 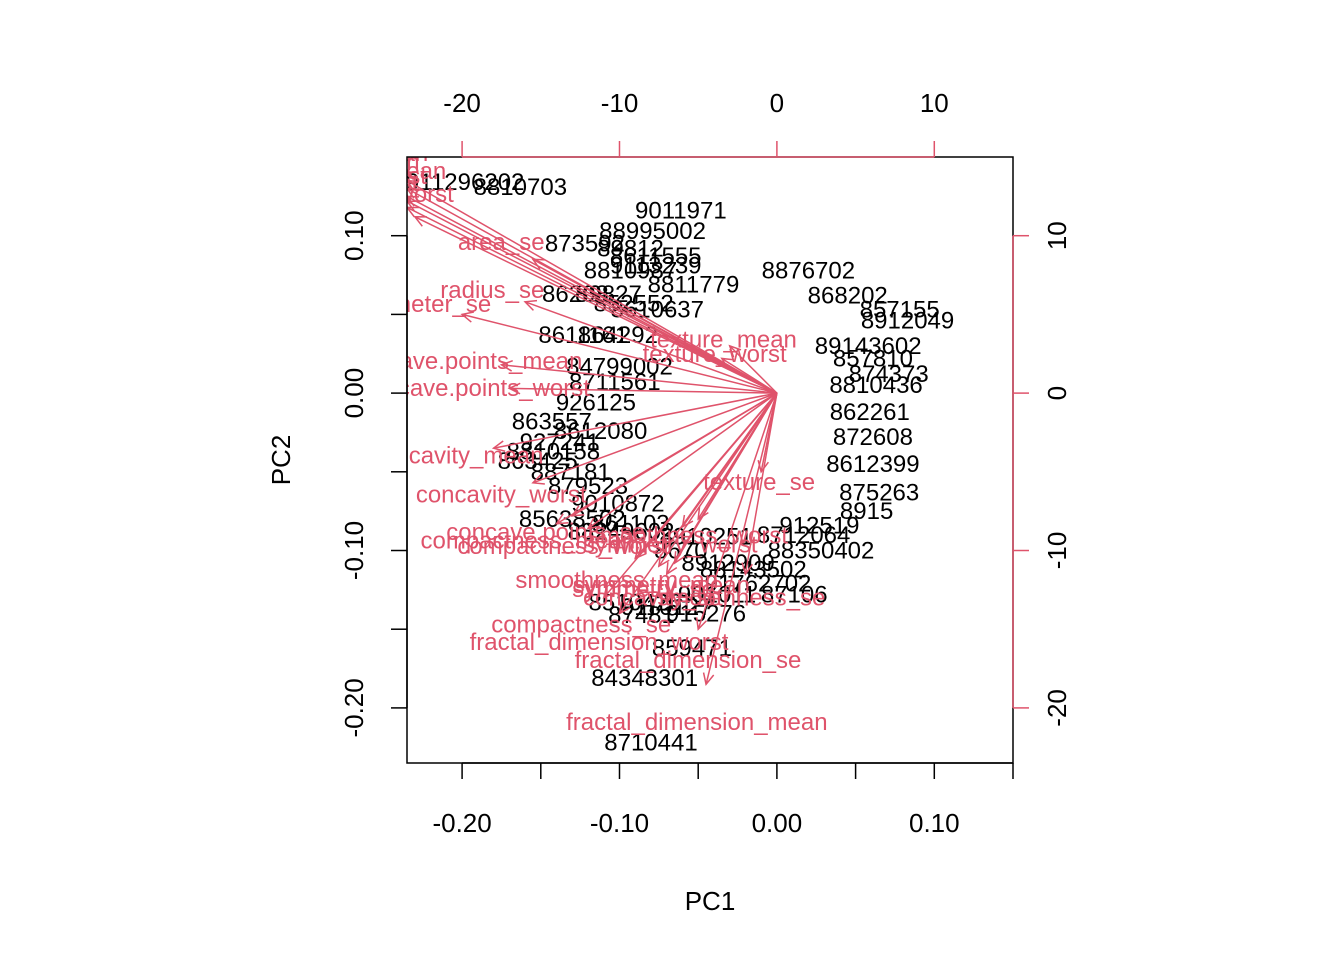 What do you see at coordinates (599, 642) in the screenshot?
I see `variable-label: fractal_dimension_worst` at bounding box center [599, 642].